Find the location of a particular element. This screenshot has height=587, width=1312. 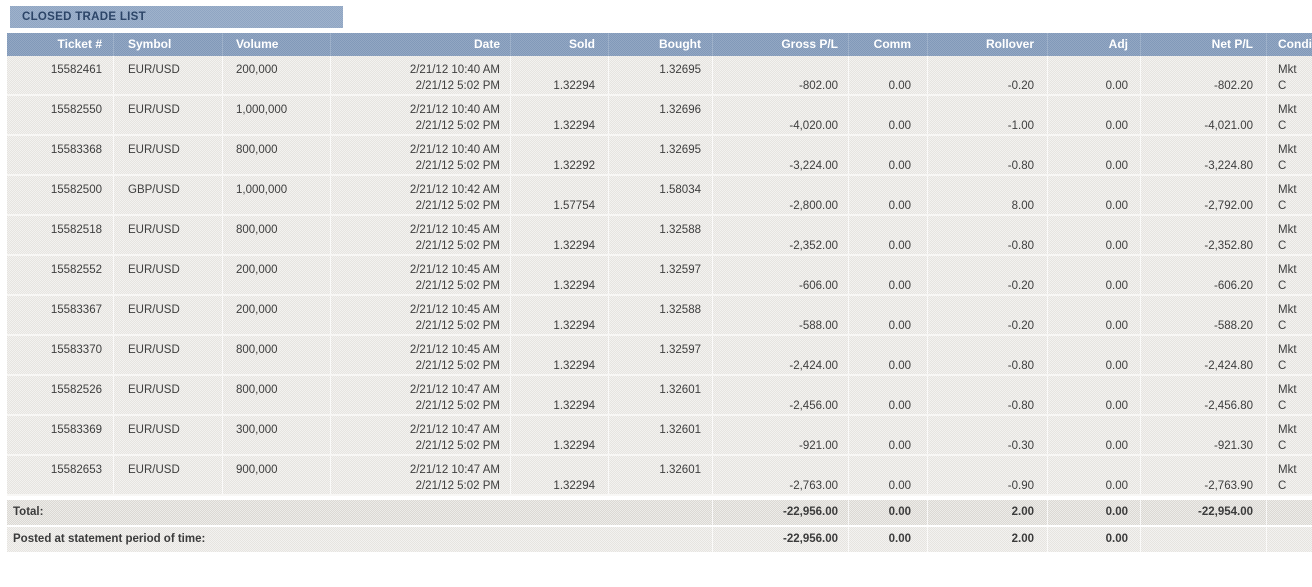

column-header-net-pl: Net P/L is located at coordinates (1203, 44).